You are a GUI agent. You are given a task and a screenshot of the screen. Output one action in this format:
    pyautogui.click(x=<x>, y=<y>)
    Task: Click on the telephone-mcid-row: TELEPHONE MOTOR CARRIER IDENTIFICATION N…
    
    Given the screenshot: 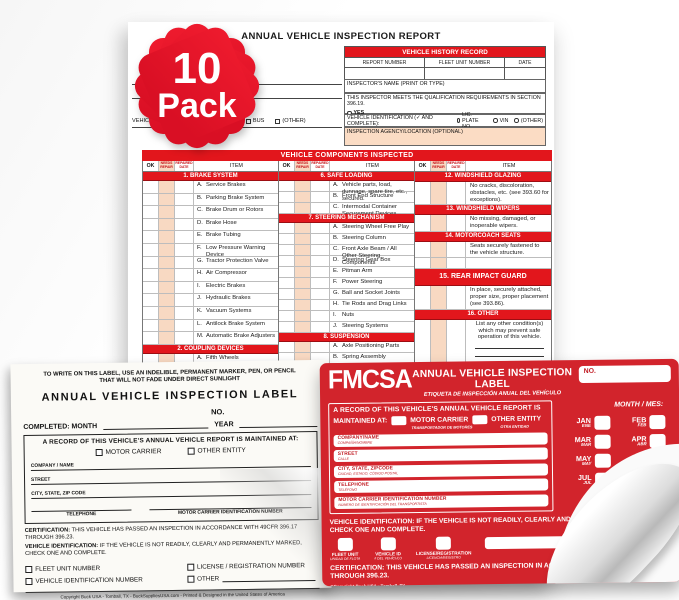 What is the action you would take?
    pyautogui.click(x=171, y=512)
    